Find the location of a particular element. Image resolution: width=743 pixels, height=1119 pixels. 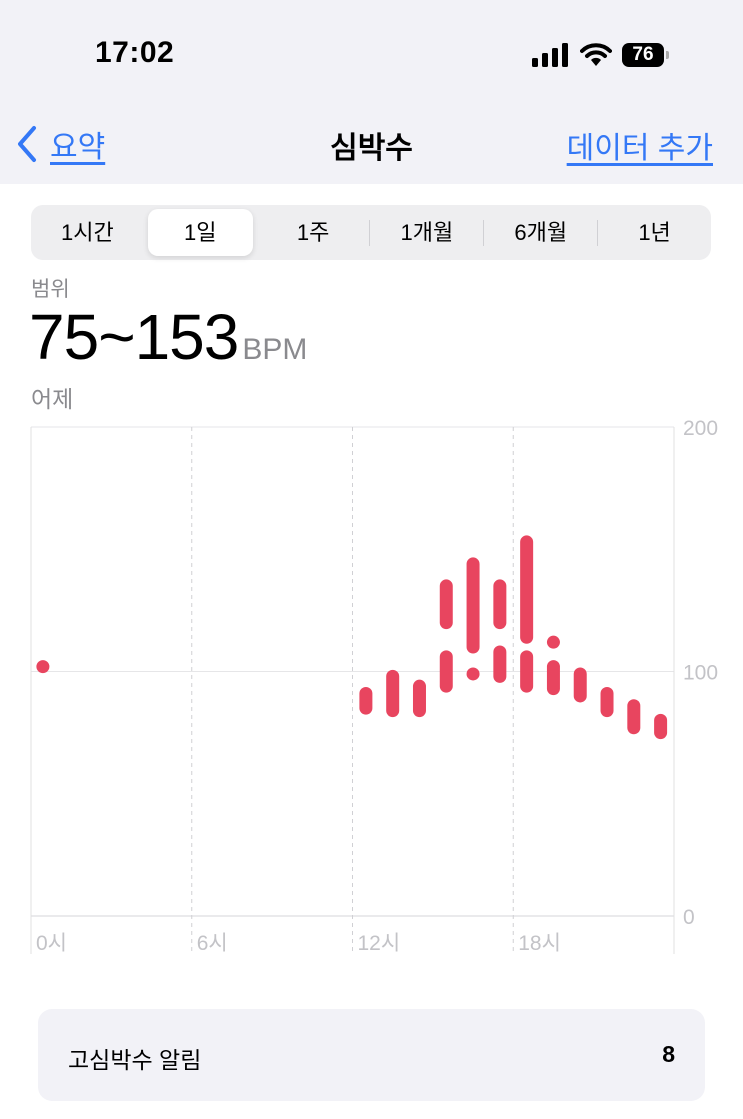

alert-label: 고심박수 알림 is located at coordinates (135, 1060).